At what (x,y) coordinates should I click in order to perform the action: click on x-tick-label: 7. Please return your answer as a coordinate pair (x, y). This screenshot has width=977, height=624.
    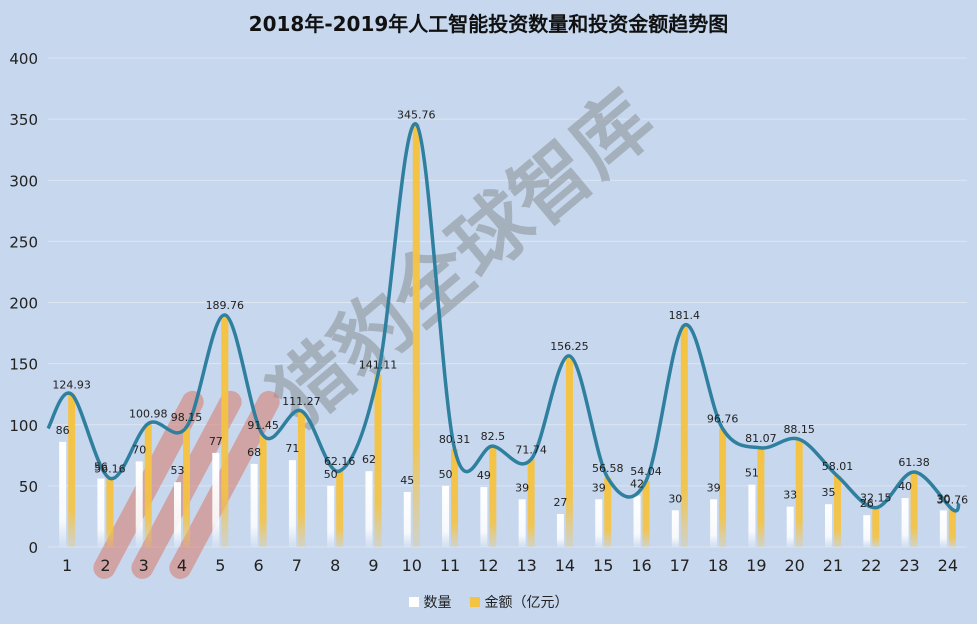
    Looking at the image, I should click on (297, 565).